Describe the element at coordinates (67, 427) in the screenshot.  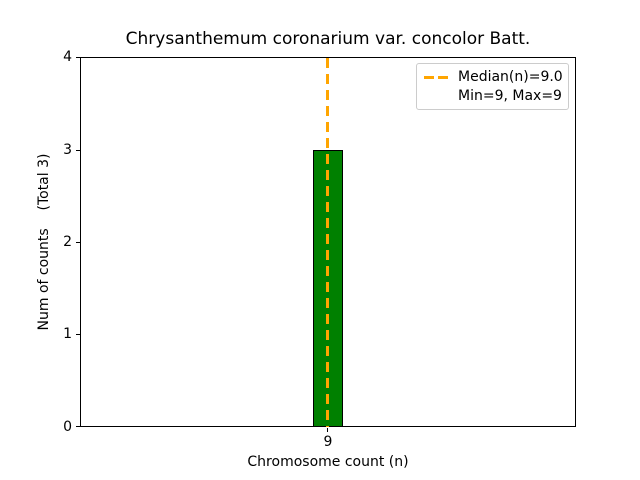
I see `y-tick-label-0: 0` at that location.